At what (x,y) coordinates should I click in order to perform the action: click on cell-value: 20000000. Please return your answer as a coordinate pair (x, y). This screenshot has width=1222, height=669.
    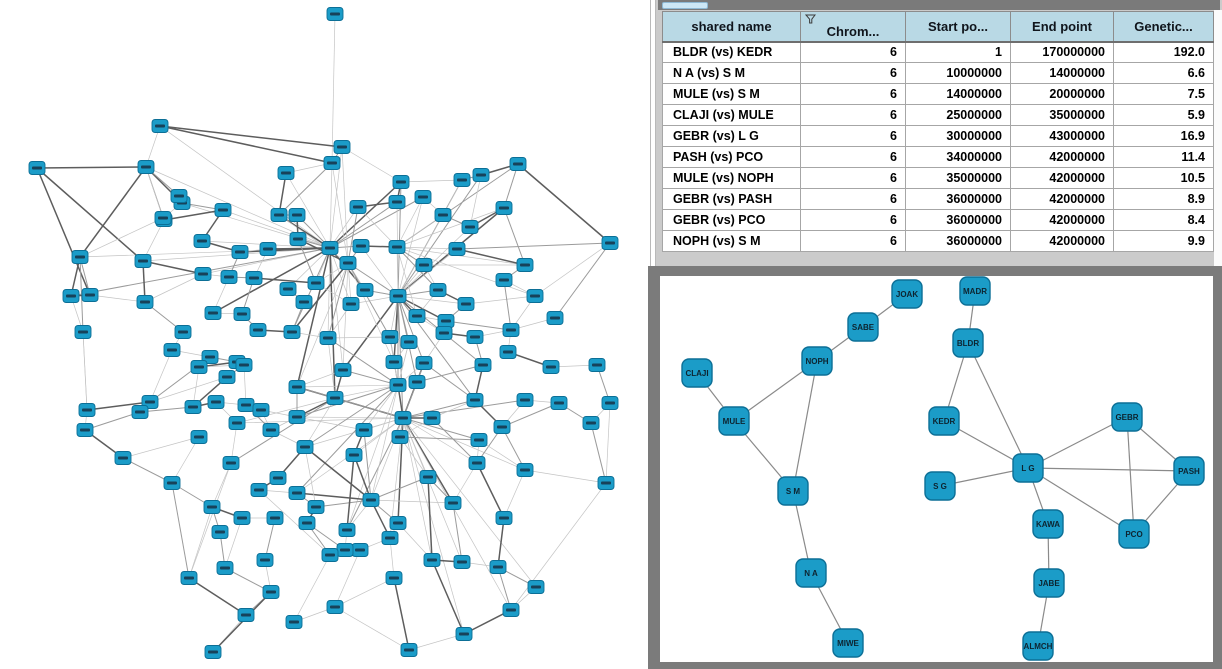
    Looking at the image, I should click on (1062, 94).